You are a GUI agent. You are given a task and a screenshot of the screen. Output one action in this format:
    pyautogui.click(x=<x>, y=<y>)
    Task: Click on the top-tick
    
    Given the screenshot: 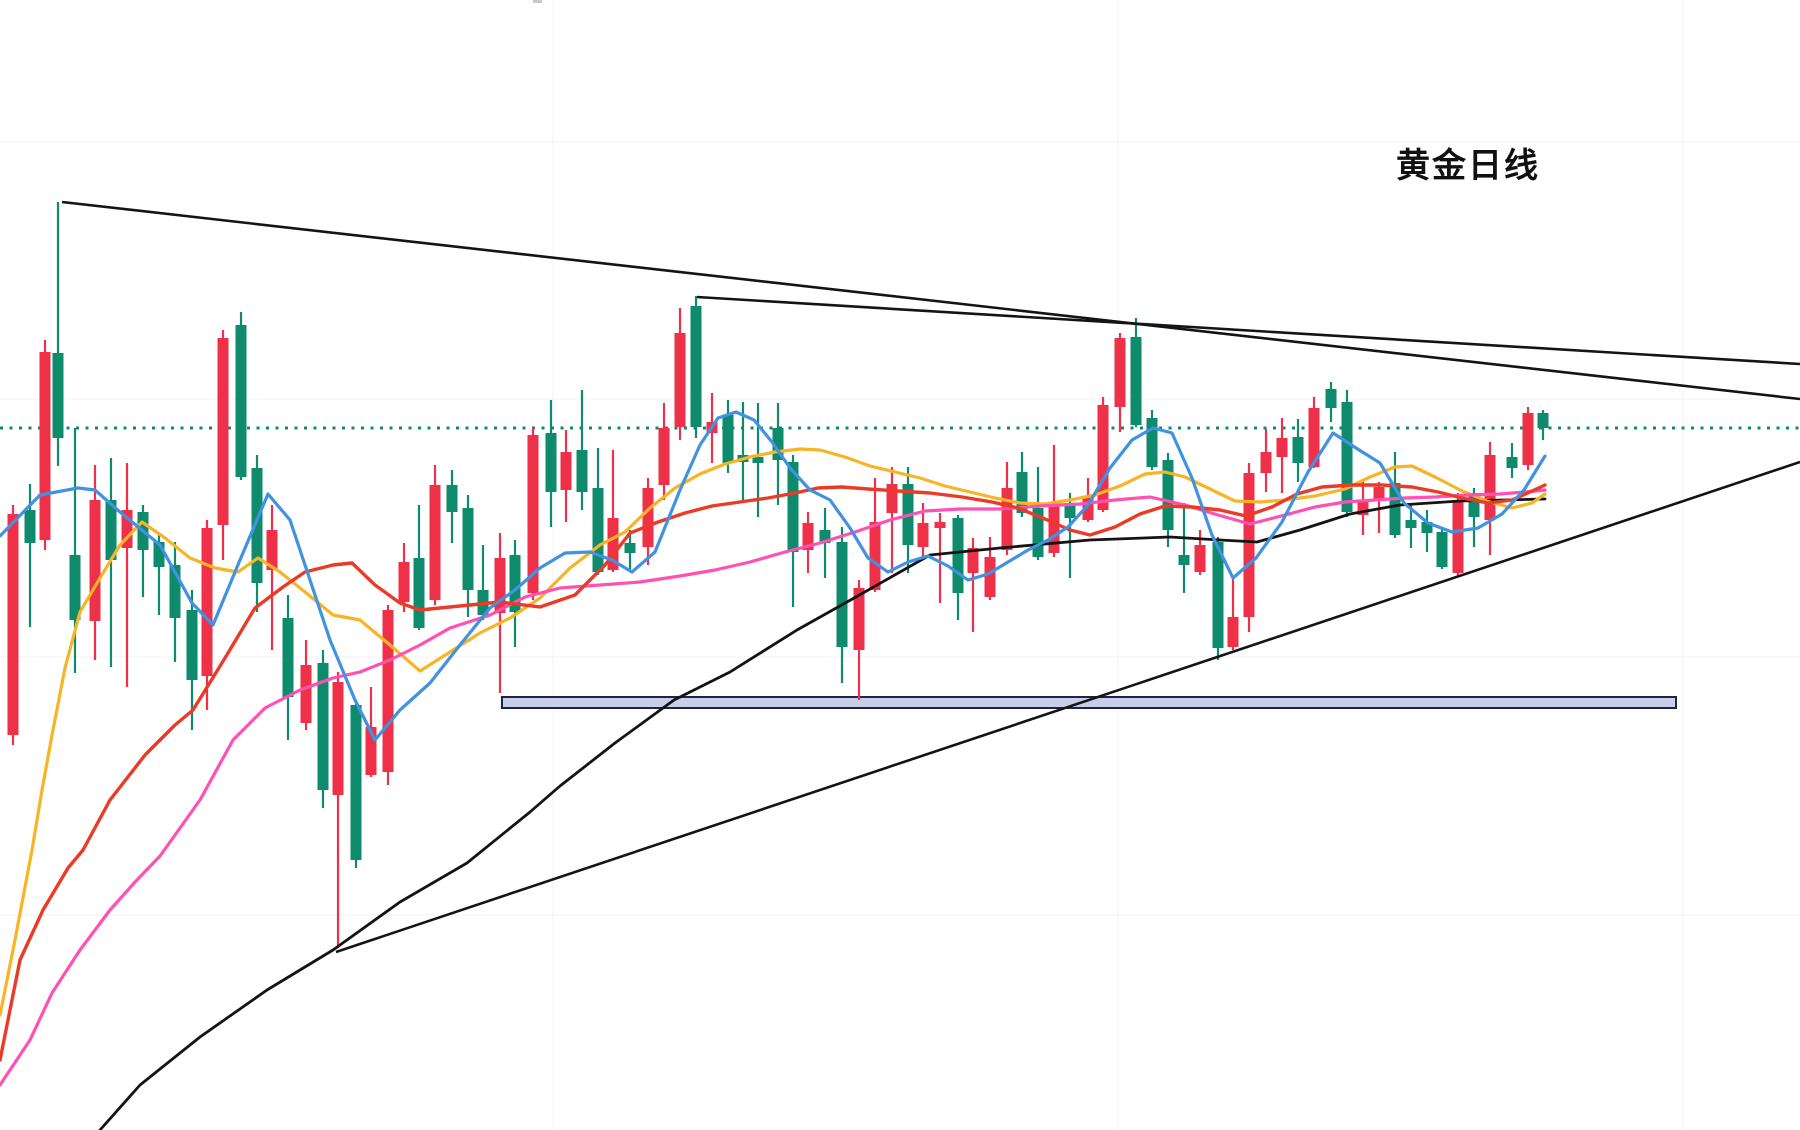 What is the action you would take?
    pyautogui.click(x=537, y=1)
    